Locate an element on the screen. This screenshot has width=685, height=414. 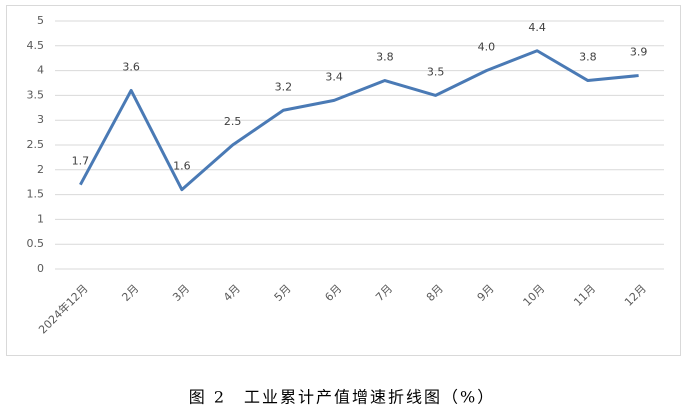
data-label: 1.6 is located at coordinates (182, 166).